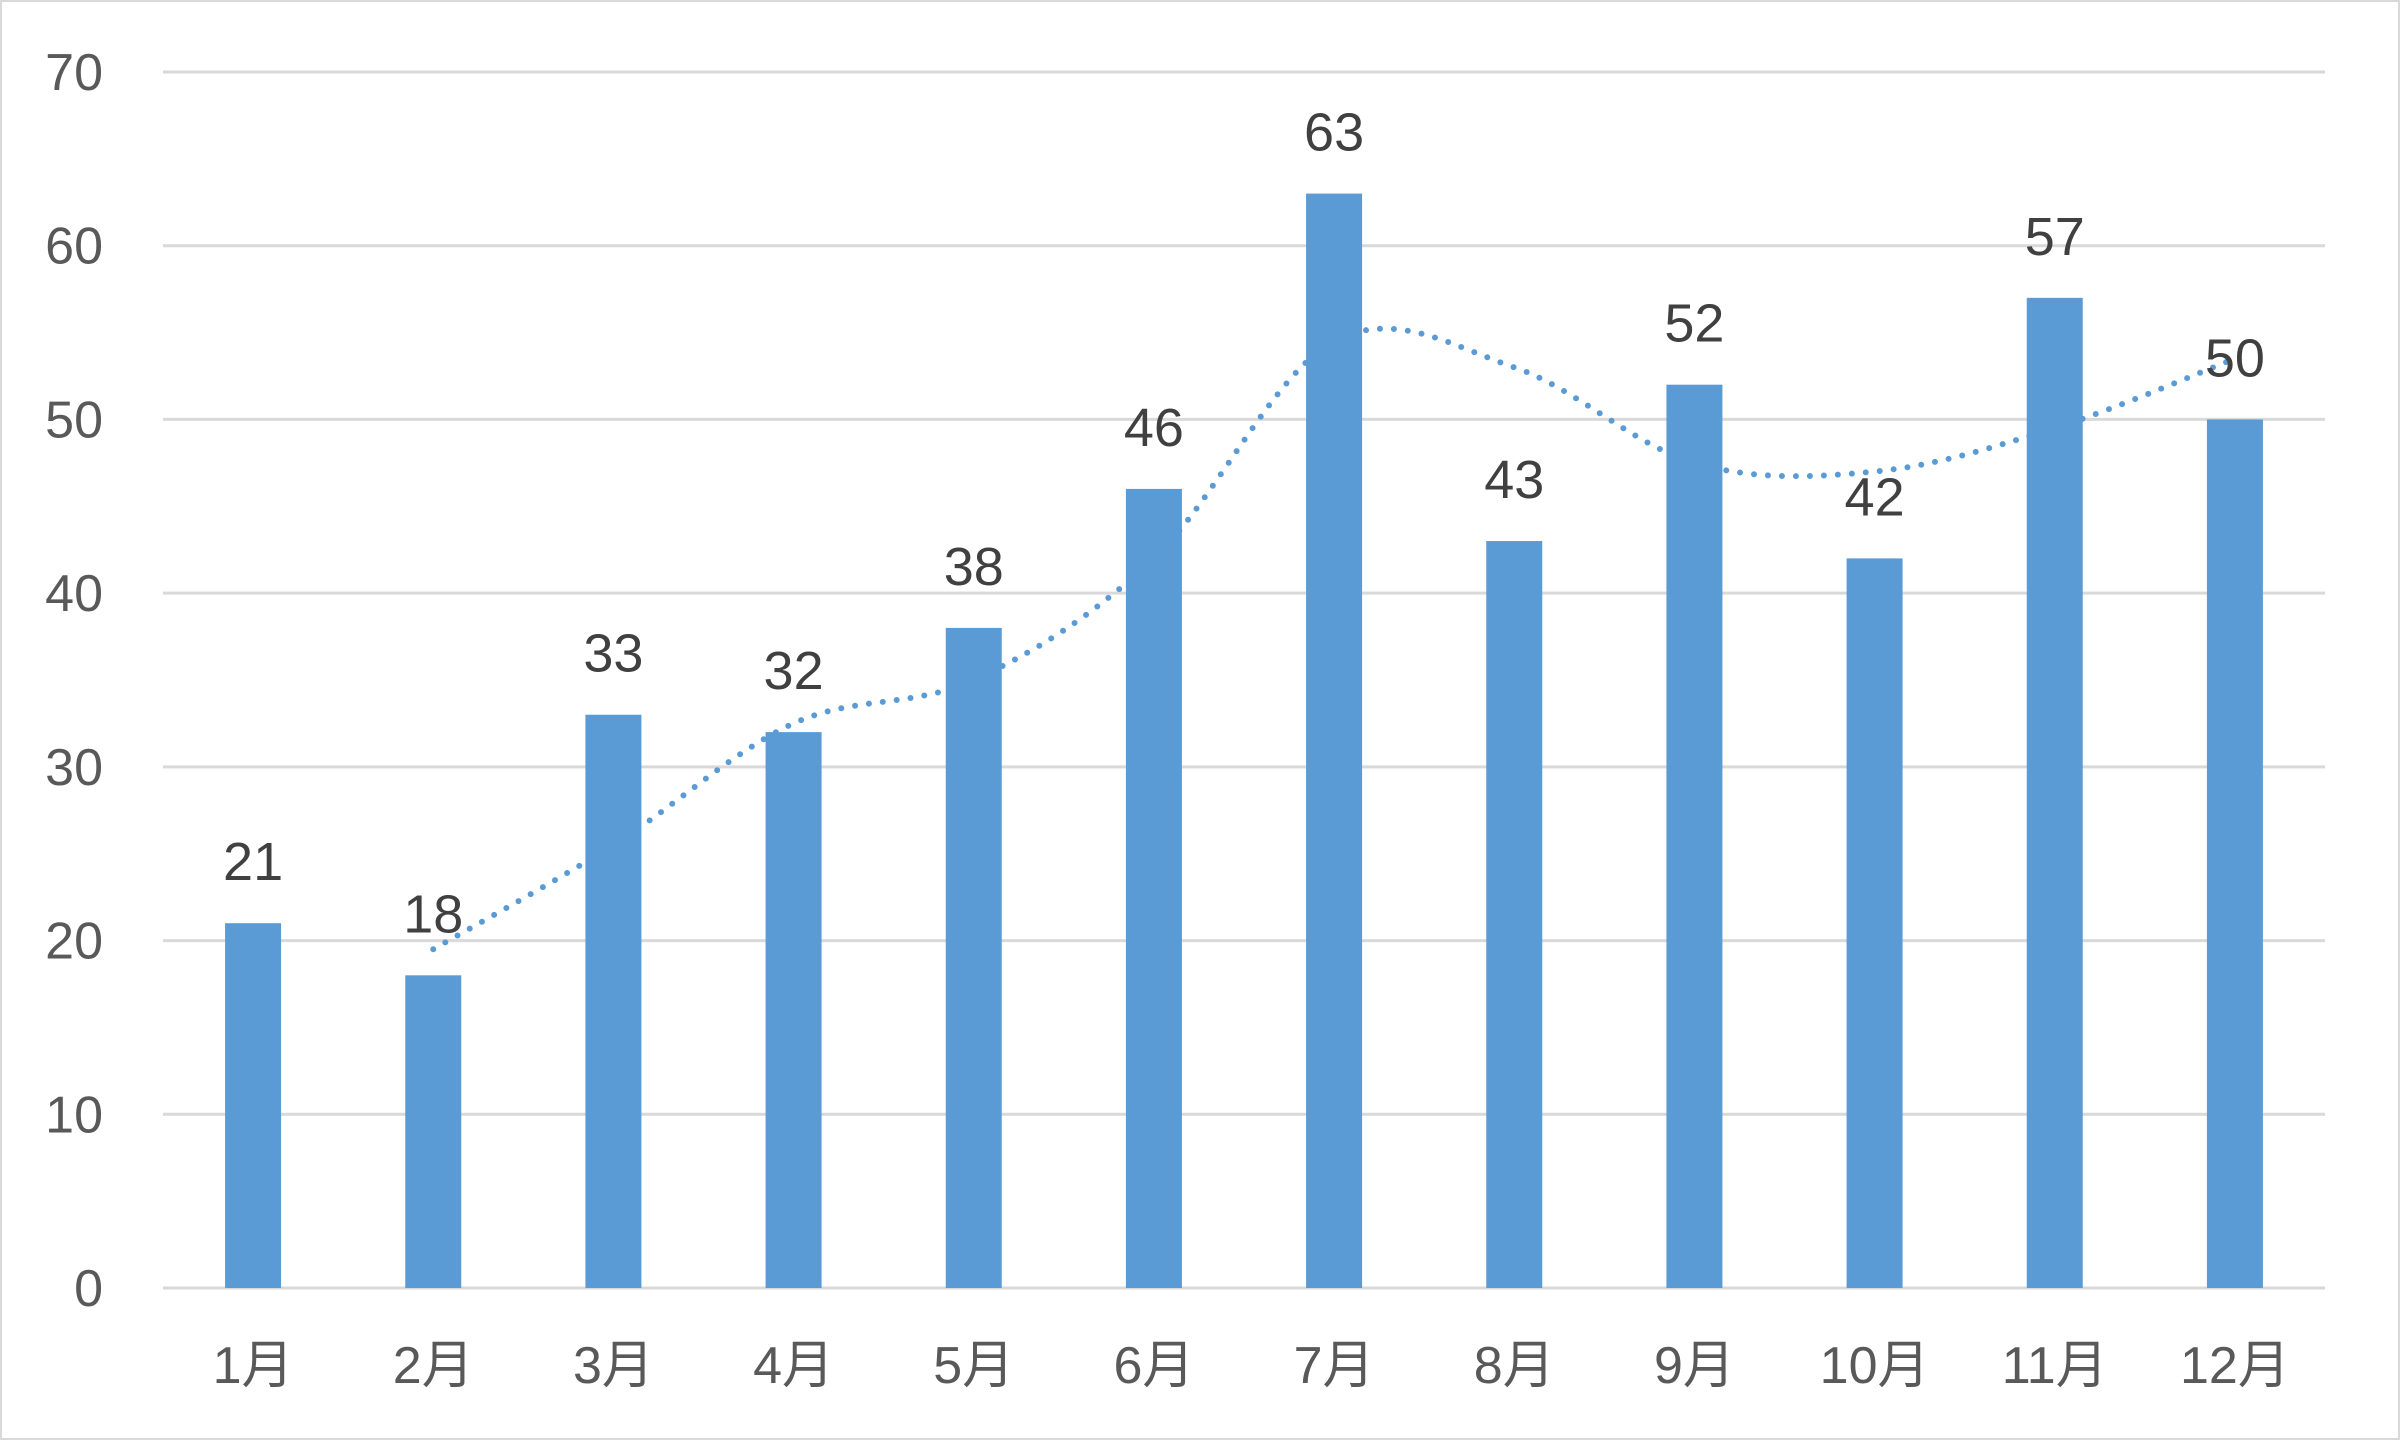 Image resolution: width=2400 pixels, height=1440 pixels. I want to click on y-tick-label: 20, so click(74, 942).